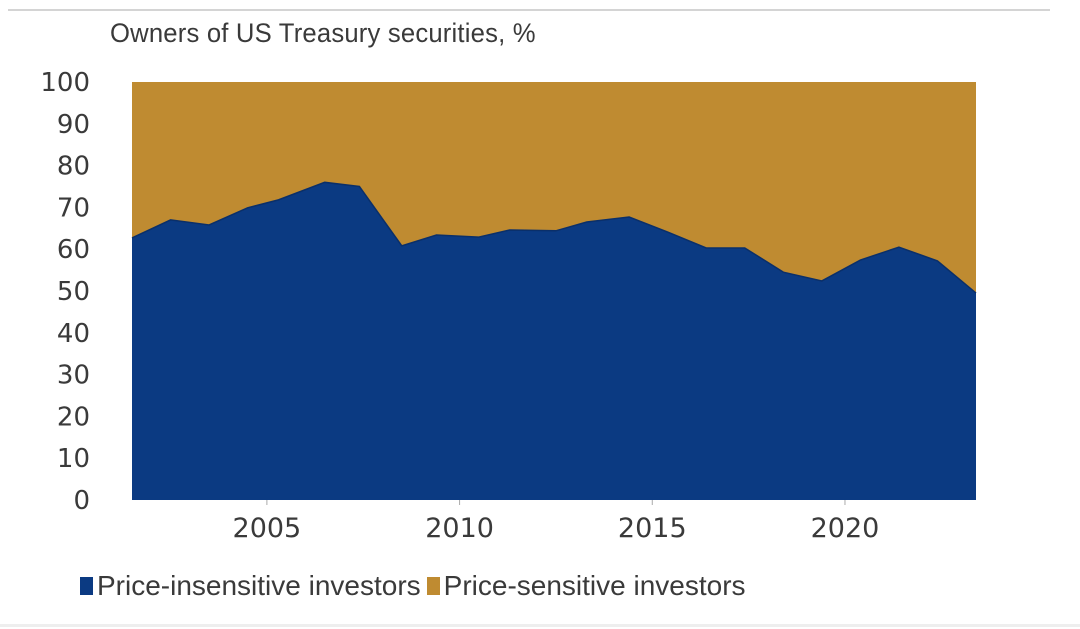 The width and height of the screenshot is (1080, 629). Describe the element at coordinates (540, 625) in the screenshot. I see `bottom-divider` at that location.